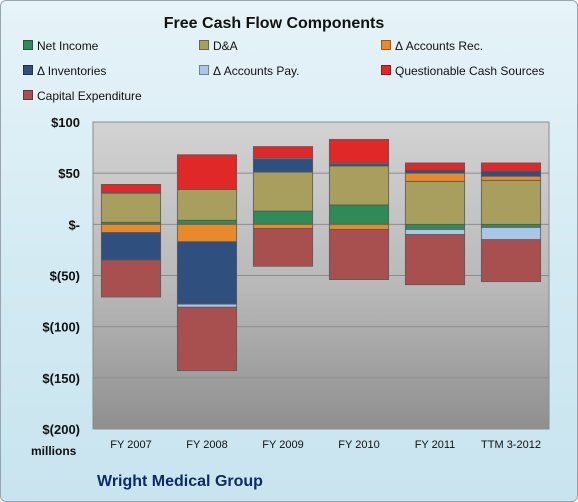 The image size is (578, 502). I want to click on legend-label: Δ Accounts Rec., so click(439, 46).